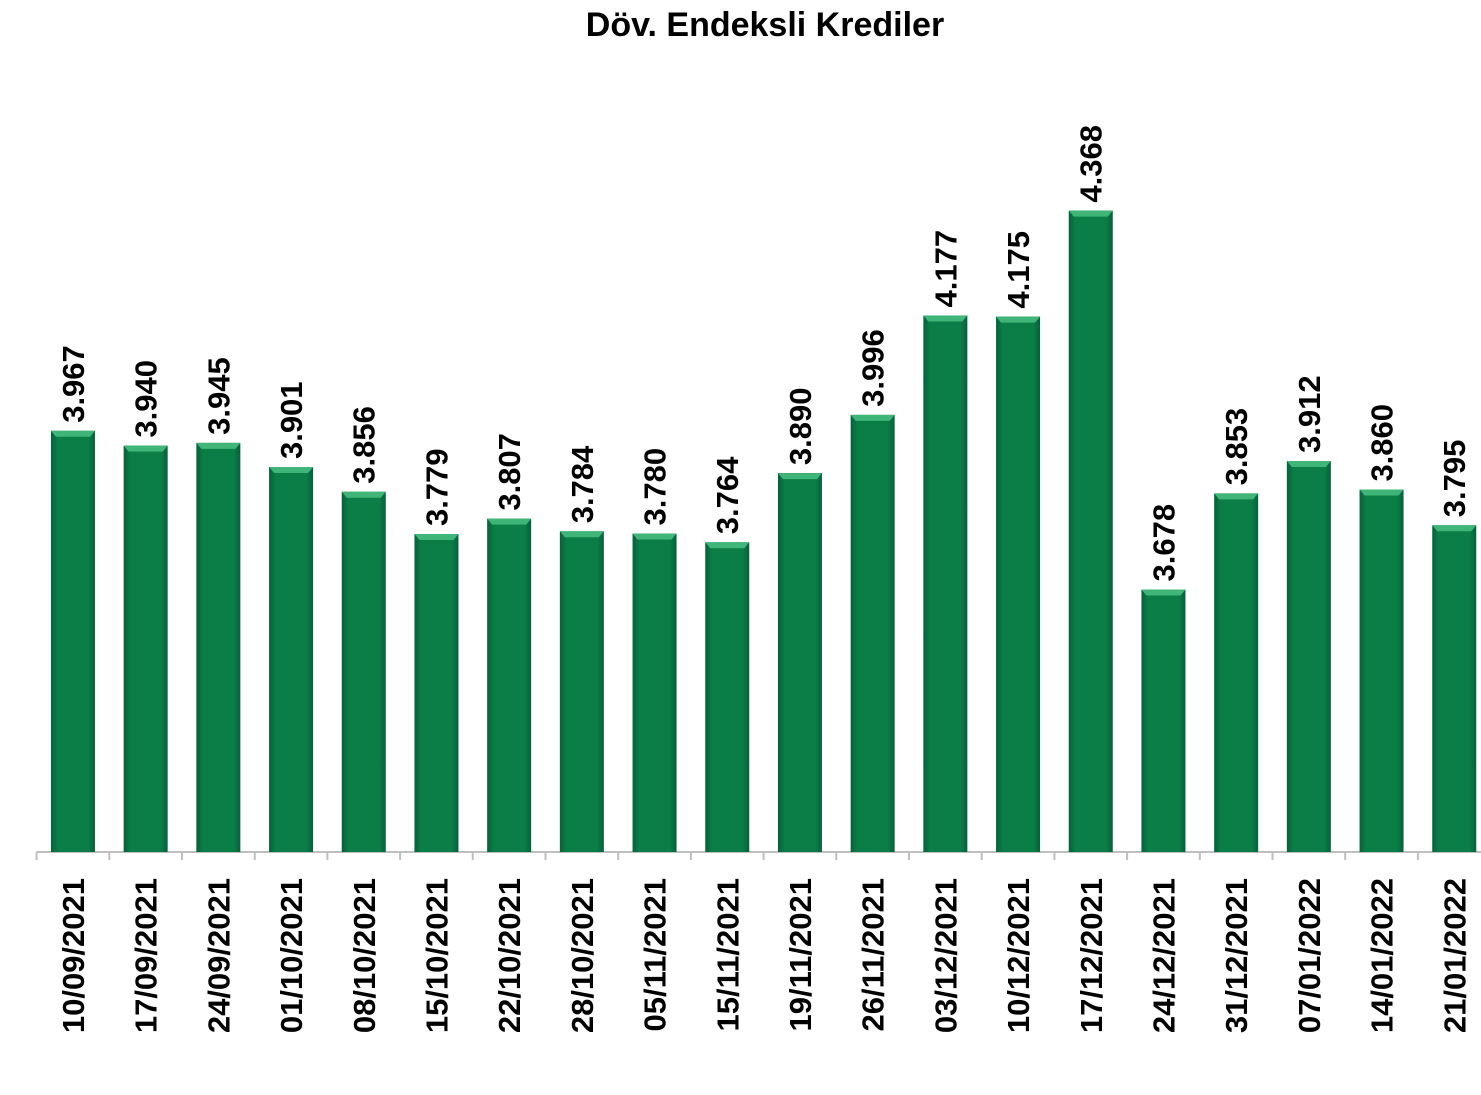 The height and width of the screenshot is (1095, 1481). Describe the element at coordinates (1454, 955) in the screenshot. I see `x-tick-label: 21/01/2022` at that location.